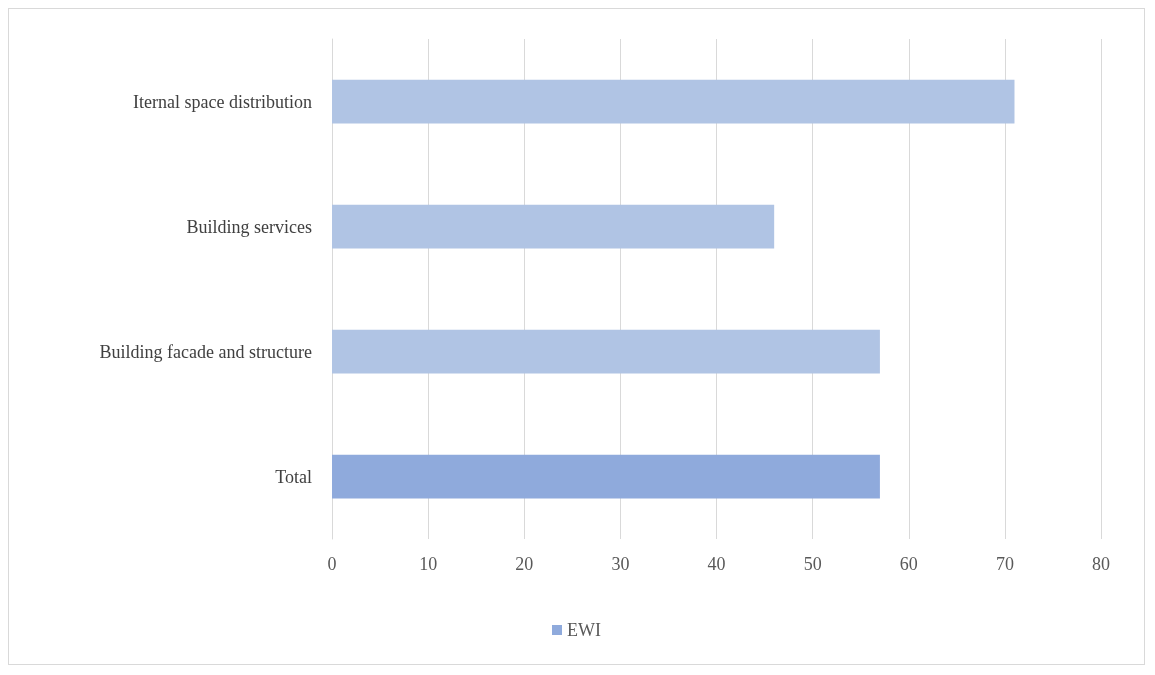  Describe the element at coordinates (205, 351) in the screenshot. I see `y-tick-label: Building facade and structure` at that location.